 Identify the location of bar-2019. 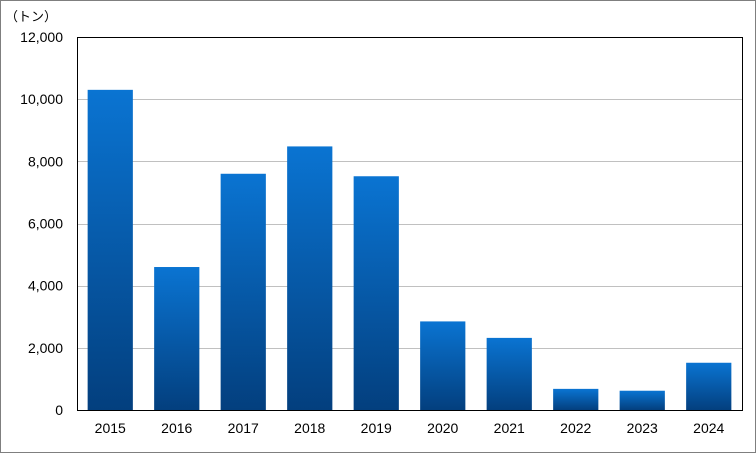
(376, 293).